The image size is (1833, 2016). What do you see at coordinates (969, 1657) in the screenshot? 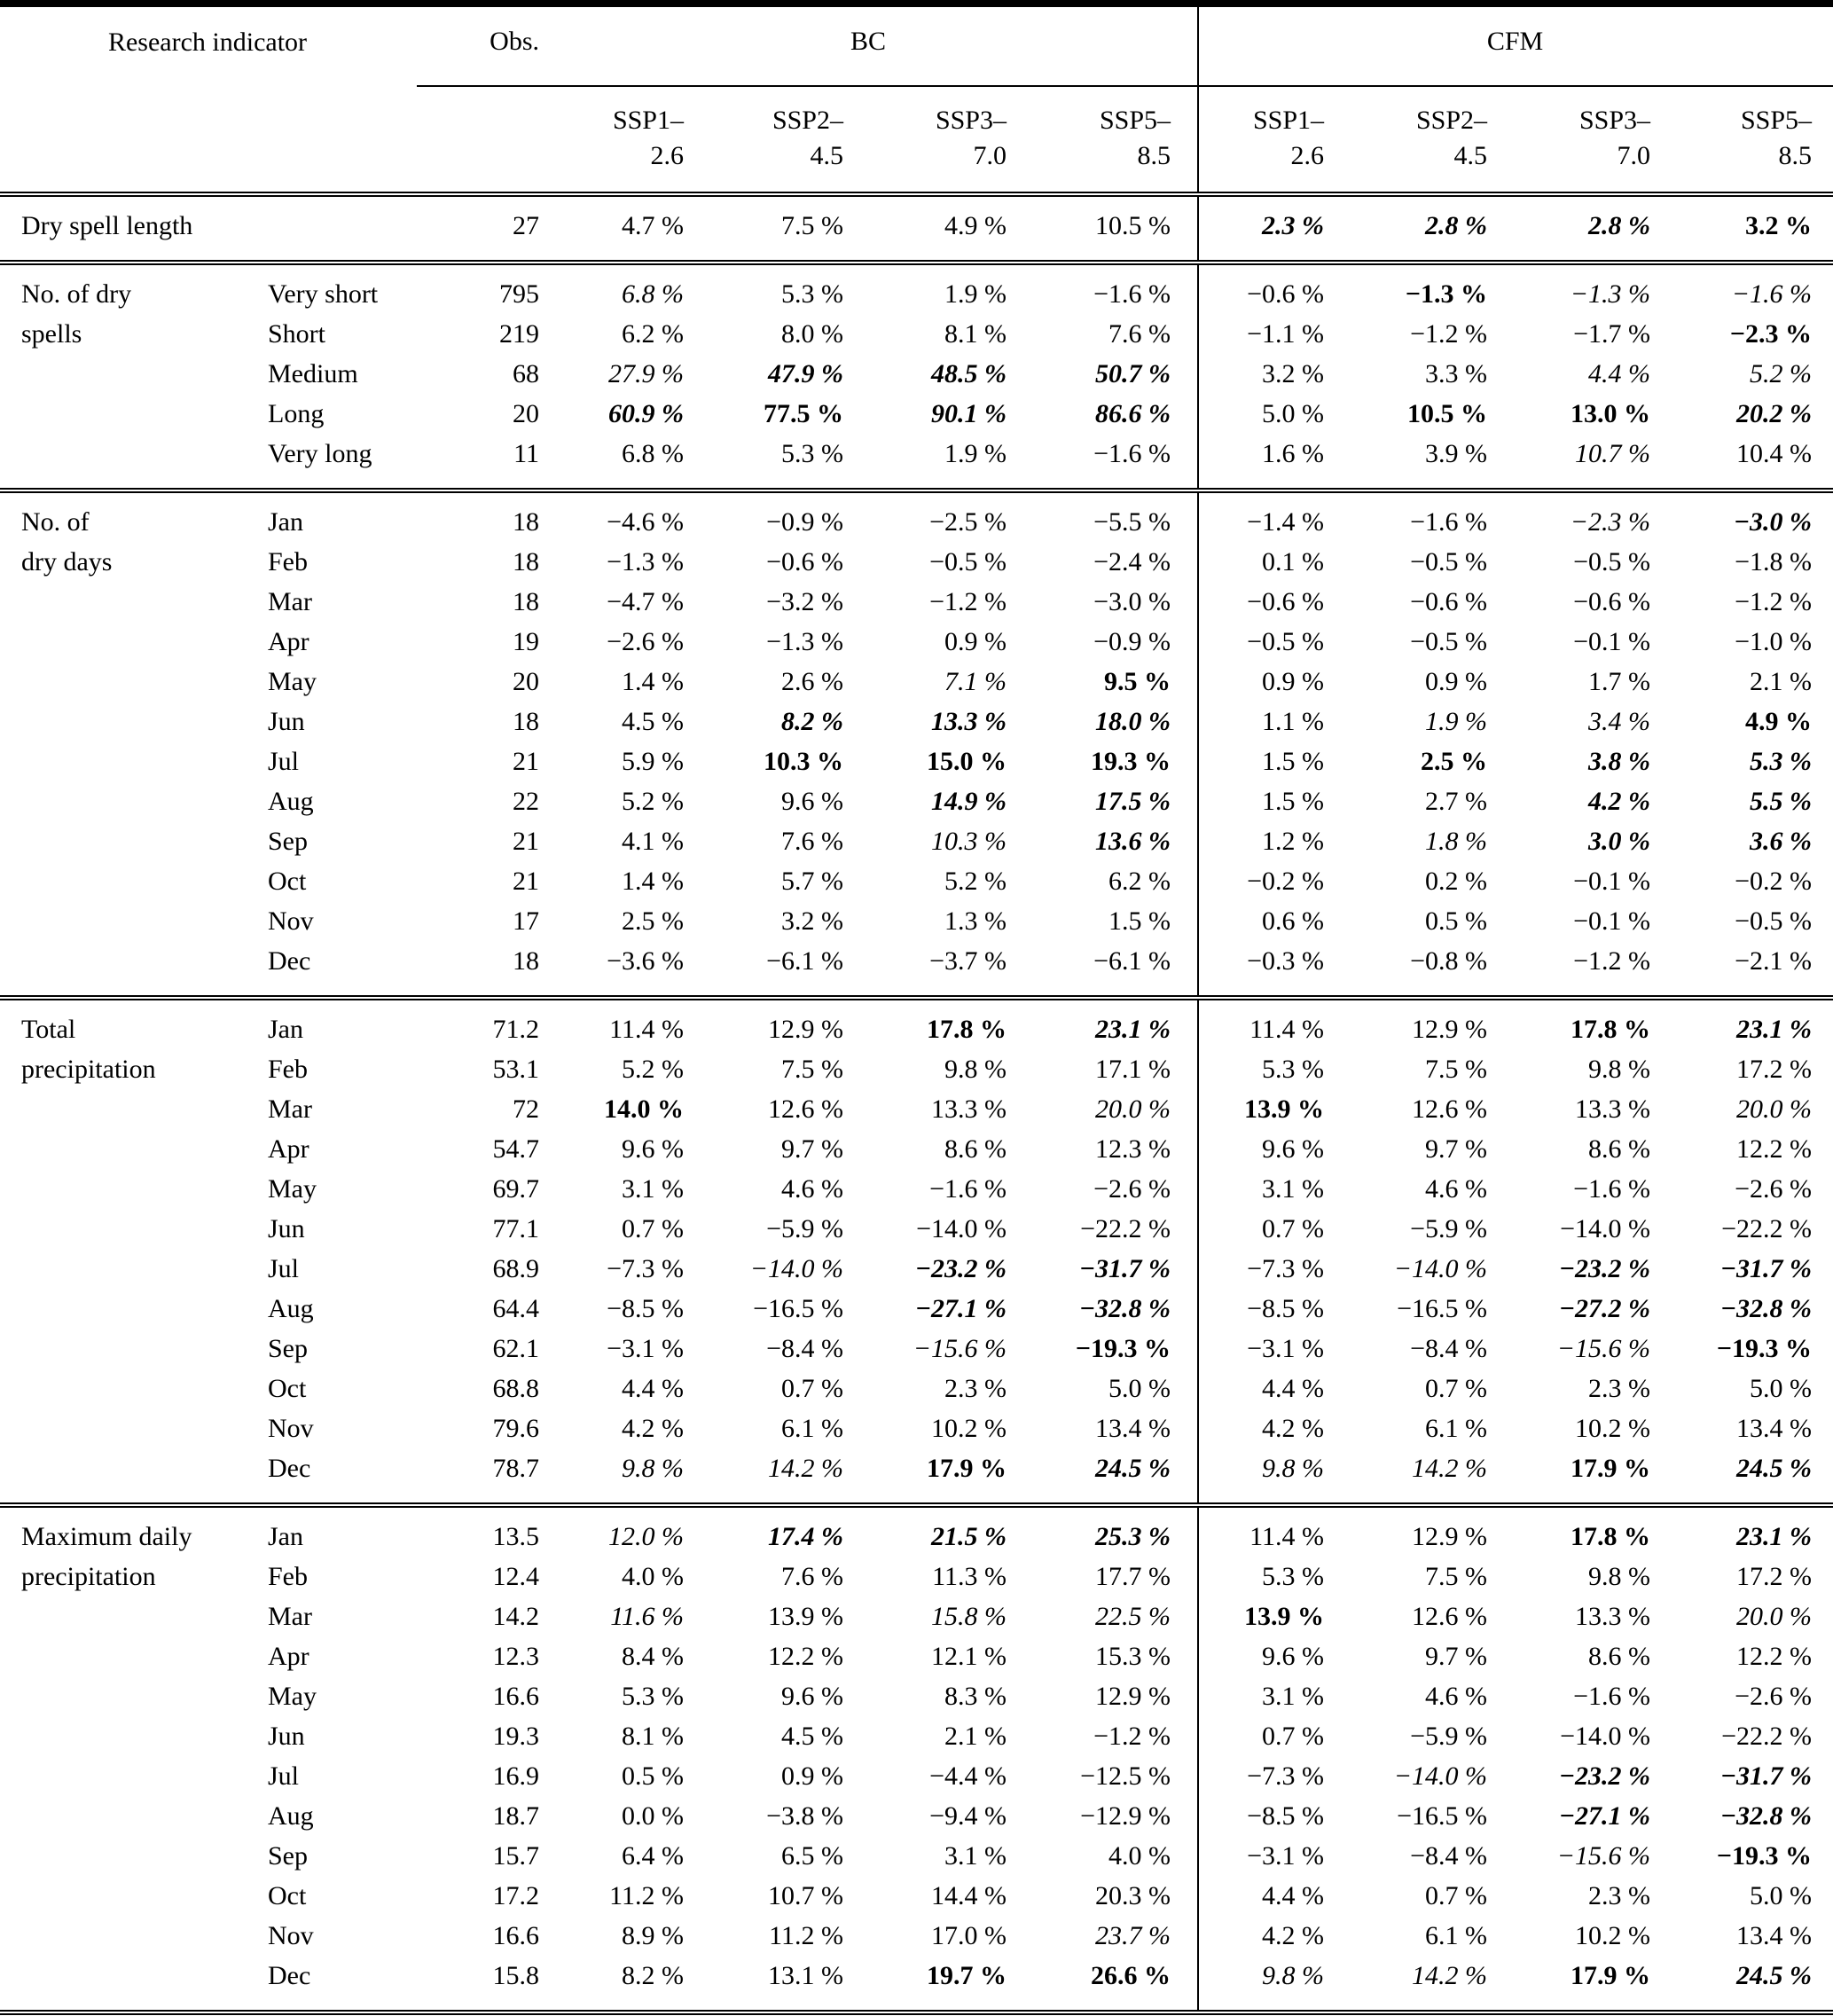
I see `bc-value: 12.1 %` at bounding box center [969, 1657].